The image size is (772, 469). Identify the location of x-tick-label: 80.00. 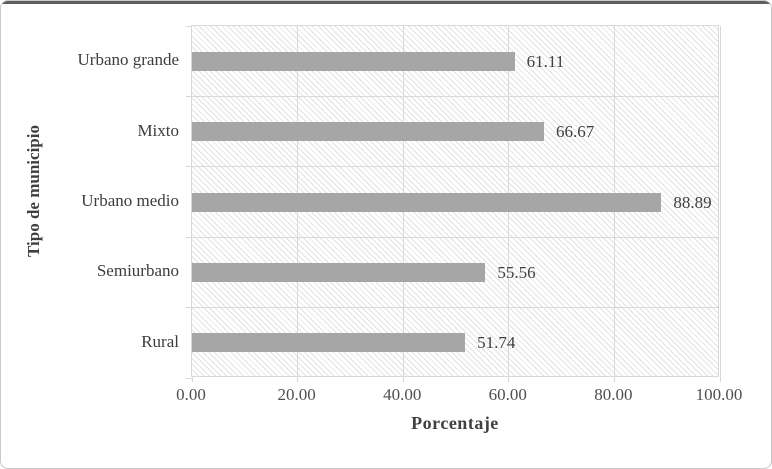
(613, 394).